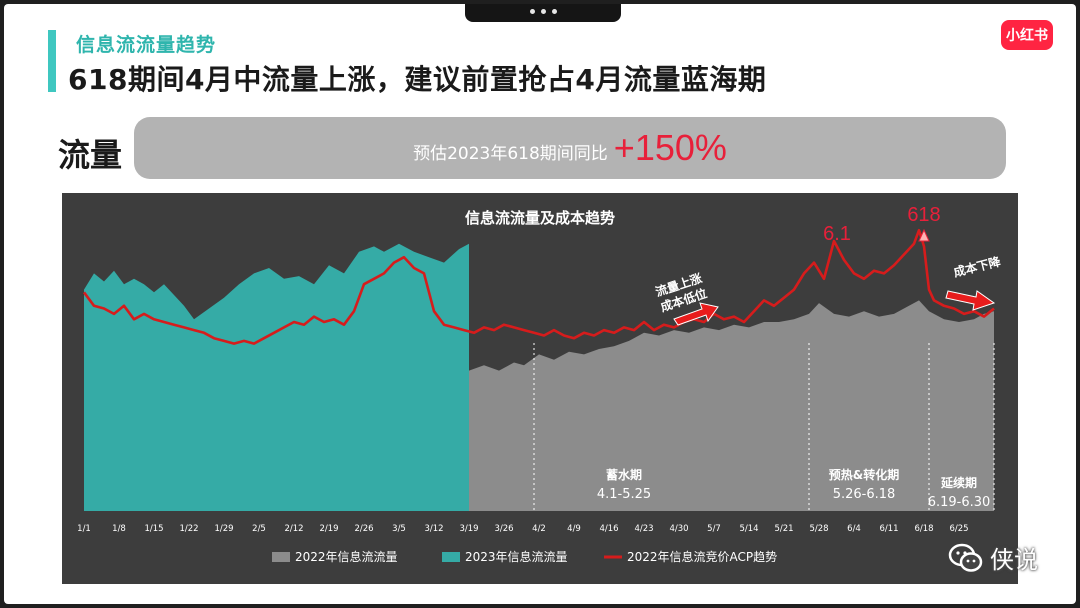 This screenshot has width=1080, height=608. I want to click on page-title: 618期间4月中流量上涨，建议前置抢占4月流量蓝海期, so click(417, 79).